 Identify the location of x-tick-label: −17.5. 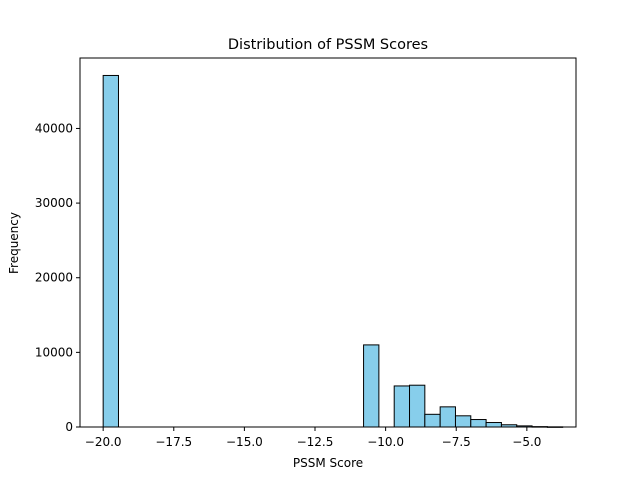
(173, 442).